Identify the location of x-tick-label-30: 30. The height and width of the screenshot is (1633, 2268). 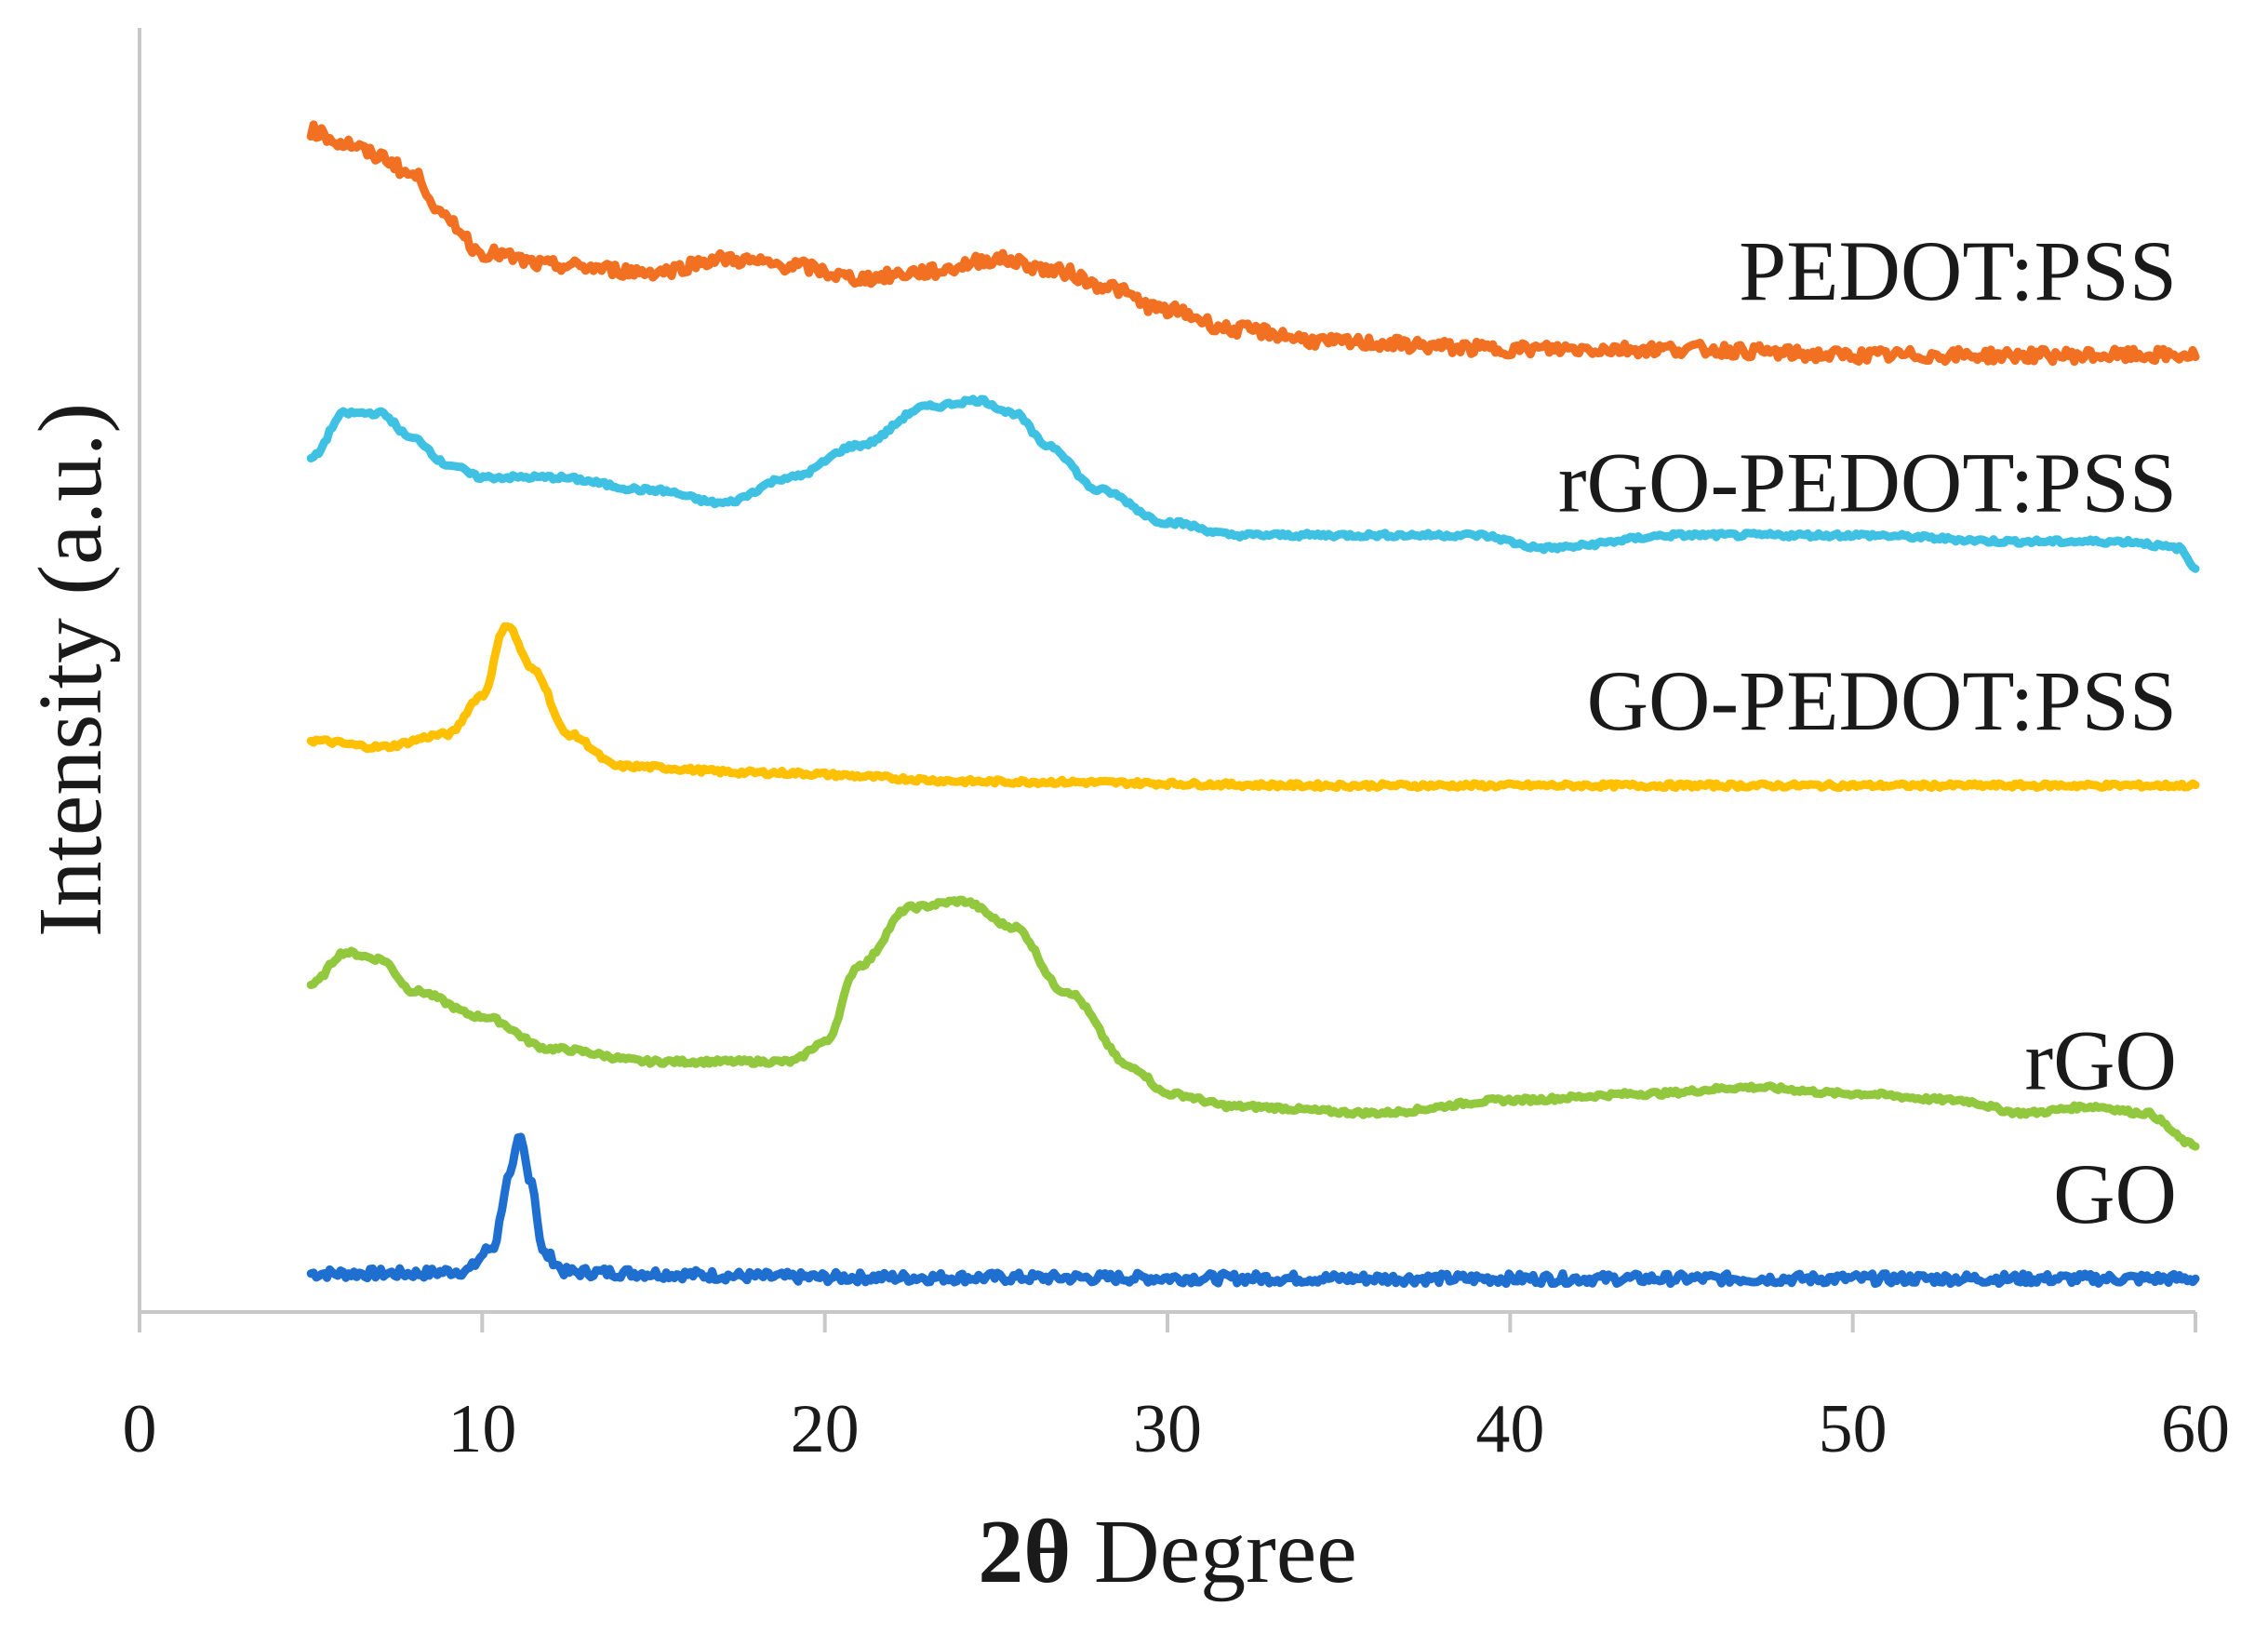
(1168, 1429).